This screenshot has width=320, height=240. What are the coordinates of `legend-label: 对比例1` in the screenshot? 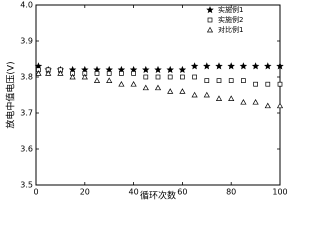 It's located at (230, 29).